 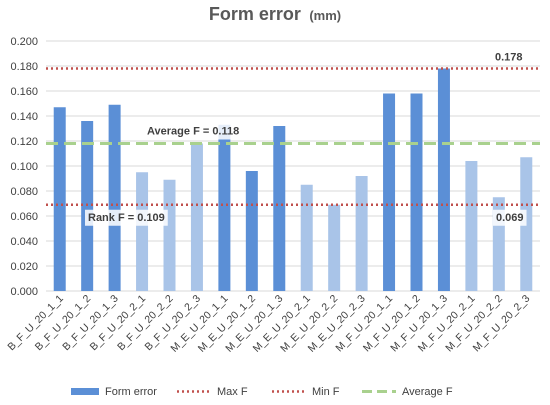 I want to click on y-tick-label: 0.160, so click(x=24, y=92).